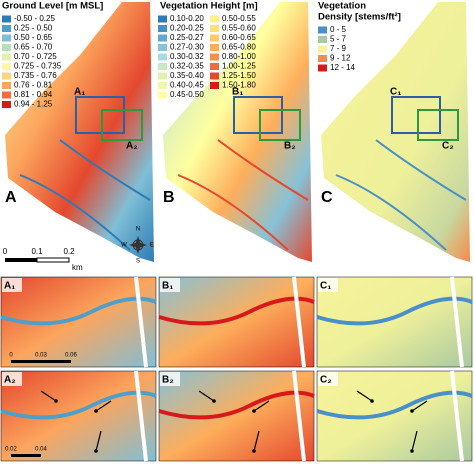 The image size is (474, 466). Describe the element at coordinates (138, 245) in the screenshot. I see `compass` at that location.